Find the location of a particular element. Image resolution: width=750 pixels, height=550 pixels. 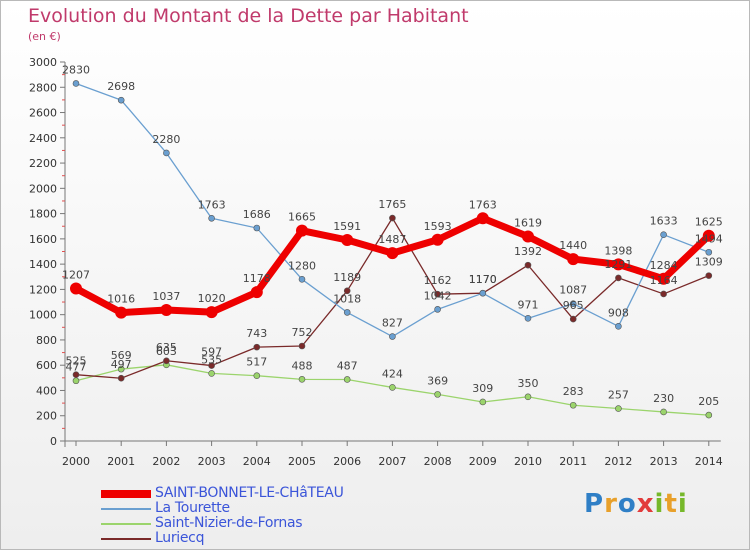

data-label: 827 is located at coordinates (392, 323).